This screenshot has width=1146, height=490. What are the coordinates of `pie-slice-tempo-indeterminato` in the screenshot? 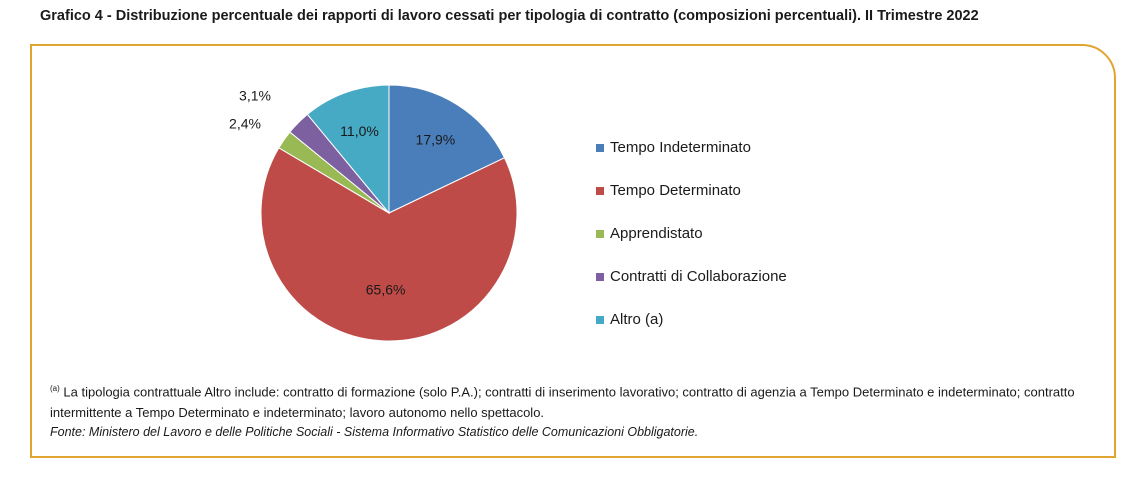 It's located at (447, 149).